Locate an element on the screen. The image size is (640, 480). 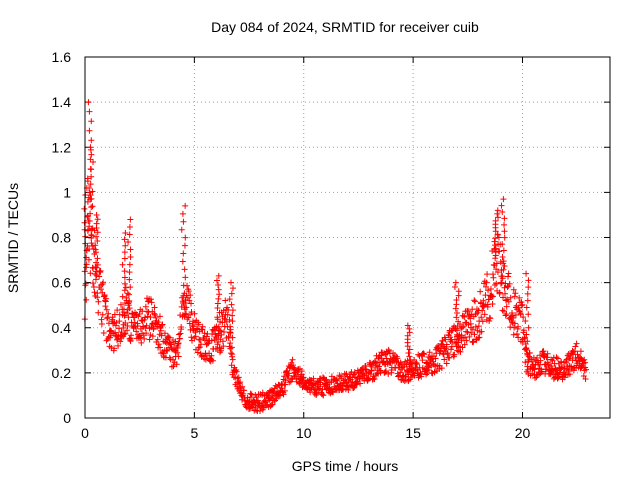
y-tick-label: 1.2 is located at coordinates (62, 147).